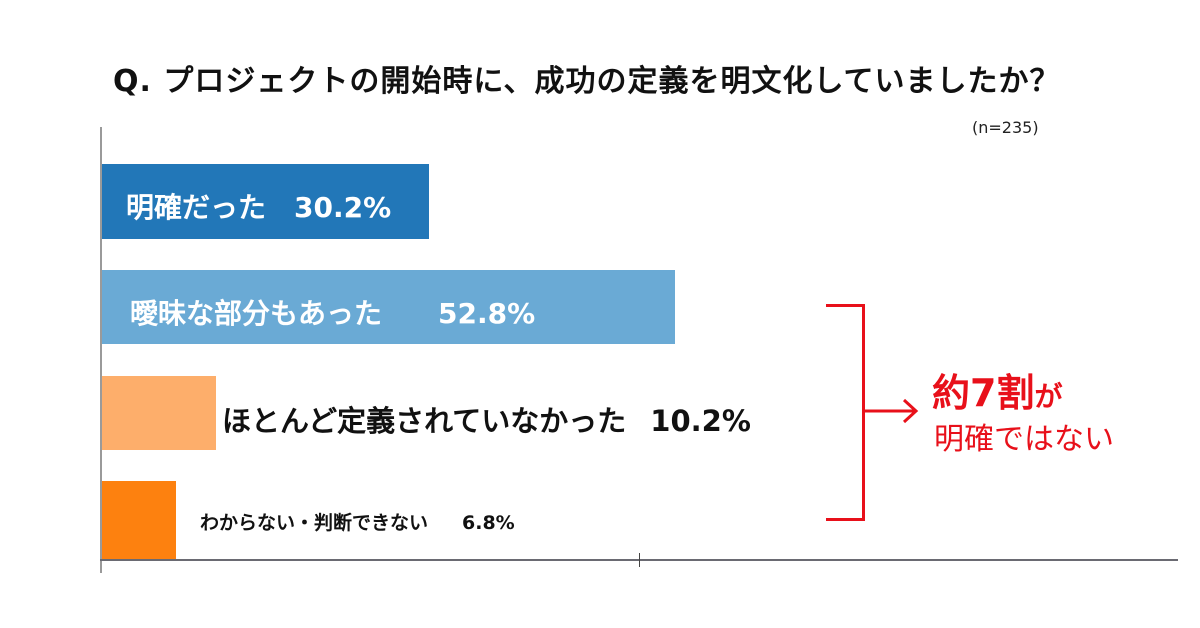  Describe the element at coordinates (1024, 439) in the screenshot. I see `callout-subline: 明確ではない` at that location.